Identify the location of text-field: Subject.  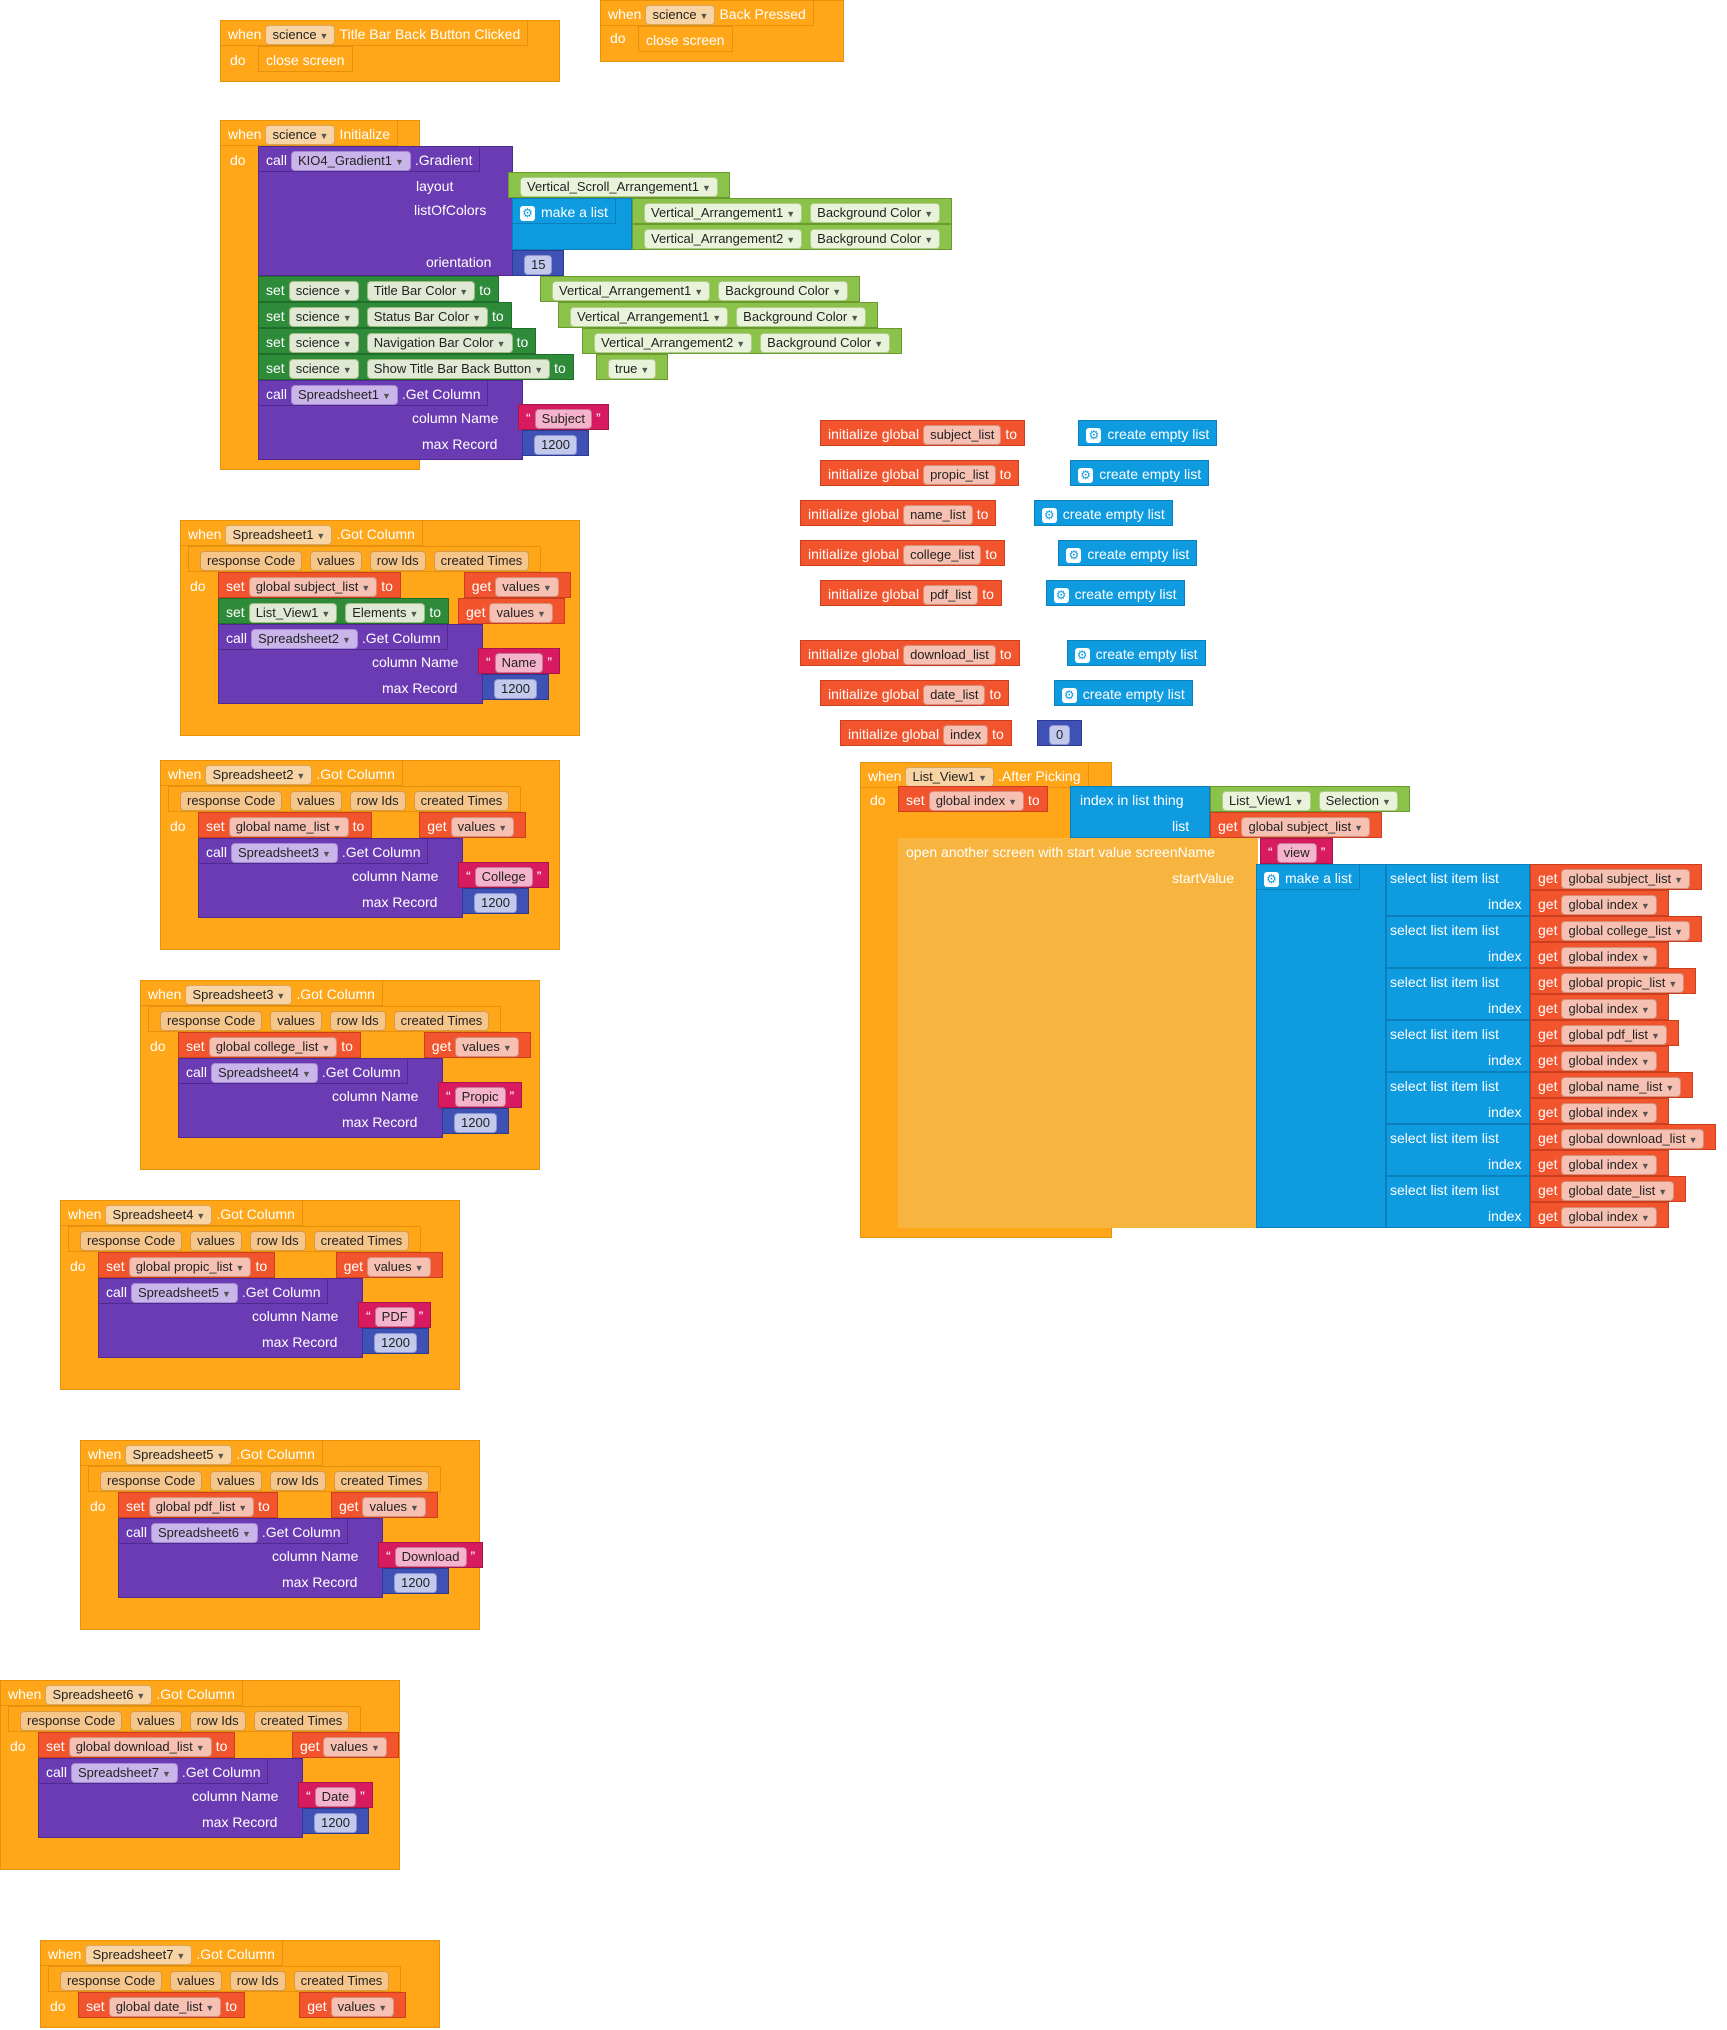
(563, 419).